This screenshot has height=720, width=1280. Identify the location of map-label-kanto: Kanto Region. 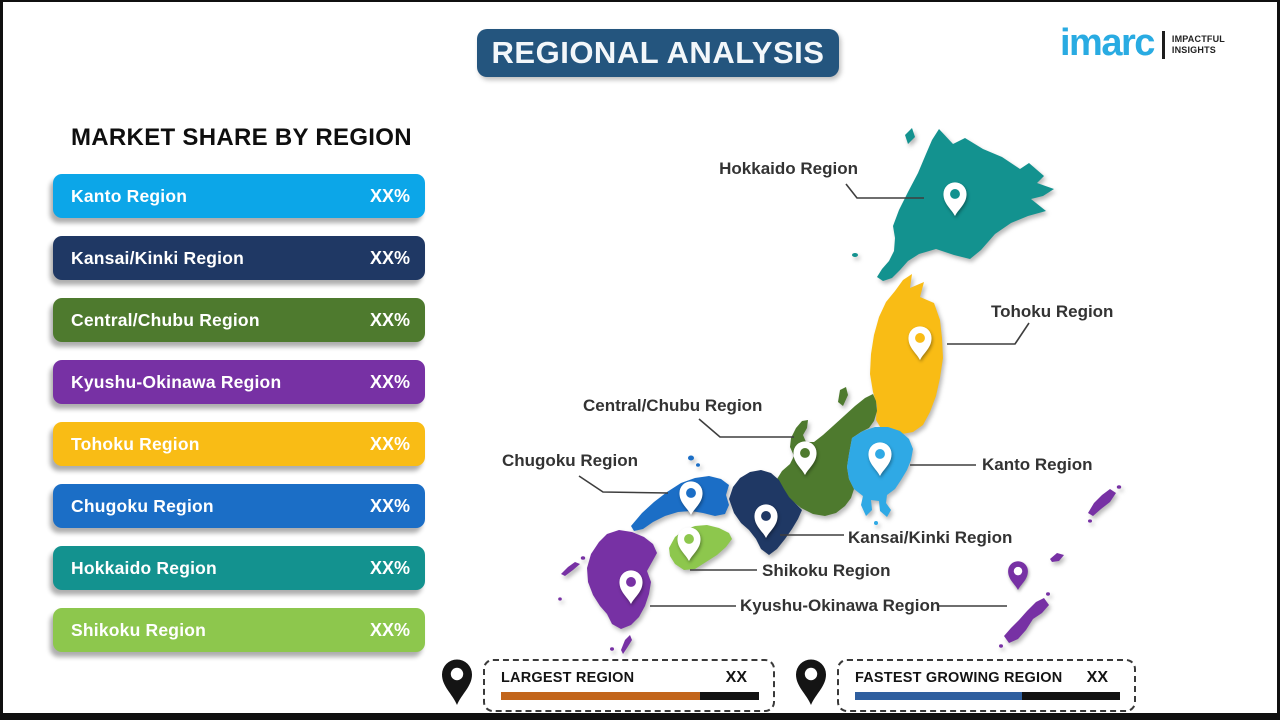
(1037, 464).